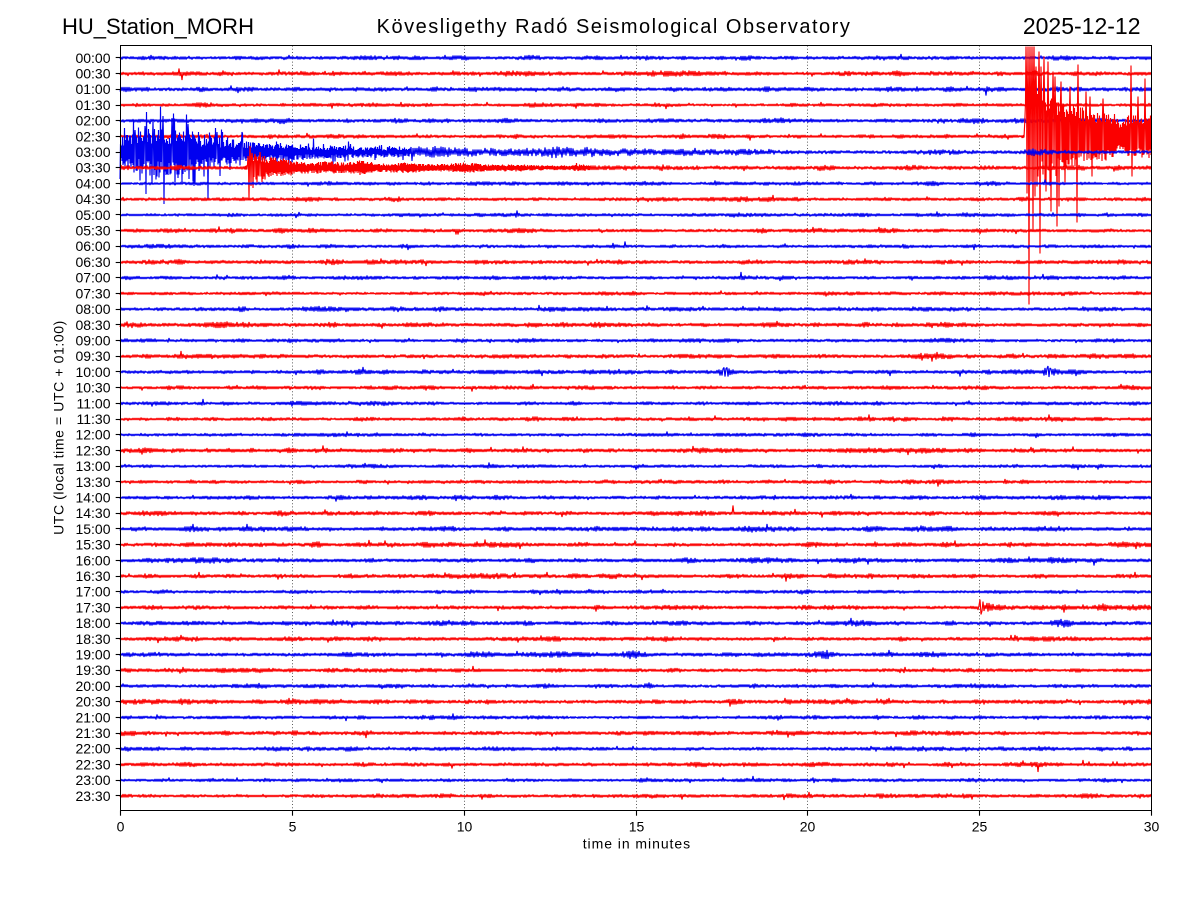 This screenshot has width=1200, height=905. What do you see at coordinates (92, 498) in the screenshot?
I see `svg-text: 14:00` at bounding box center [92, 498].